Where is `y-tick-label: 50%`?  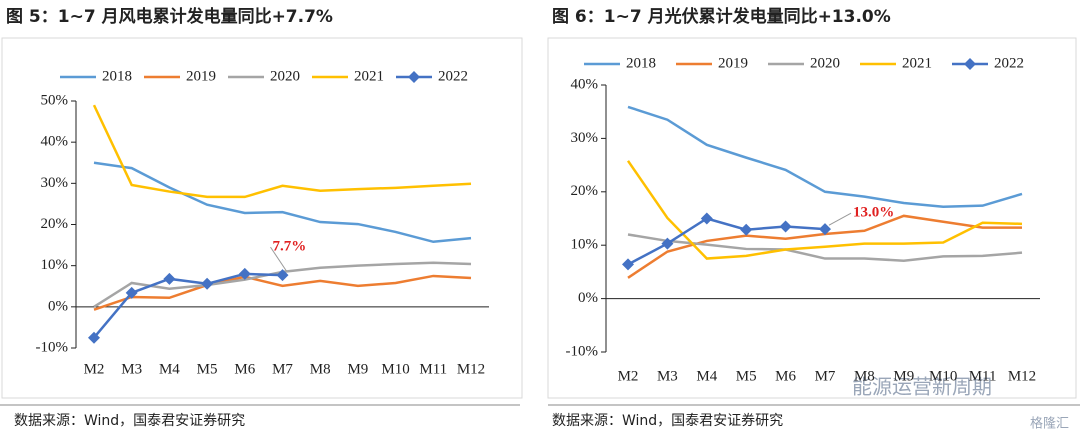 y-tick-label: 50% is located at coordinates (55, 100).